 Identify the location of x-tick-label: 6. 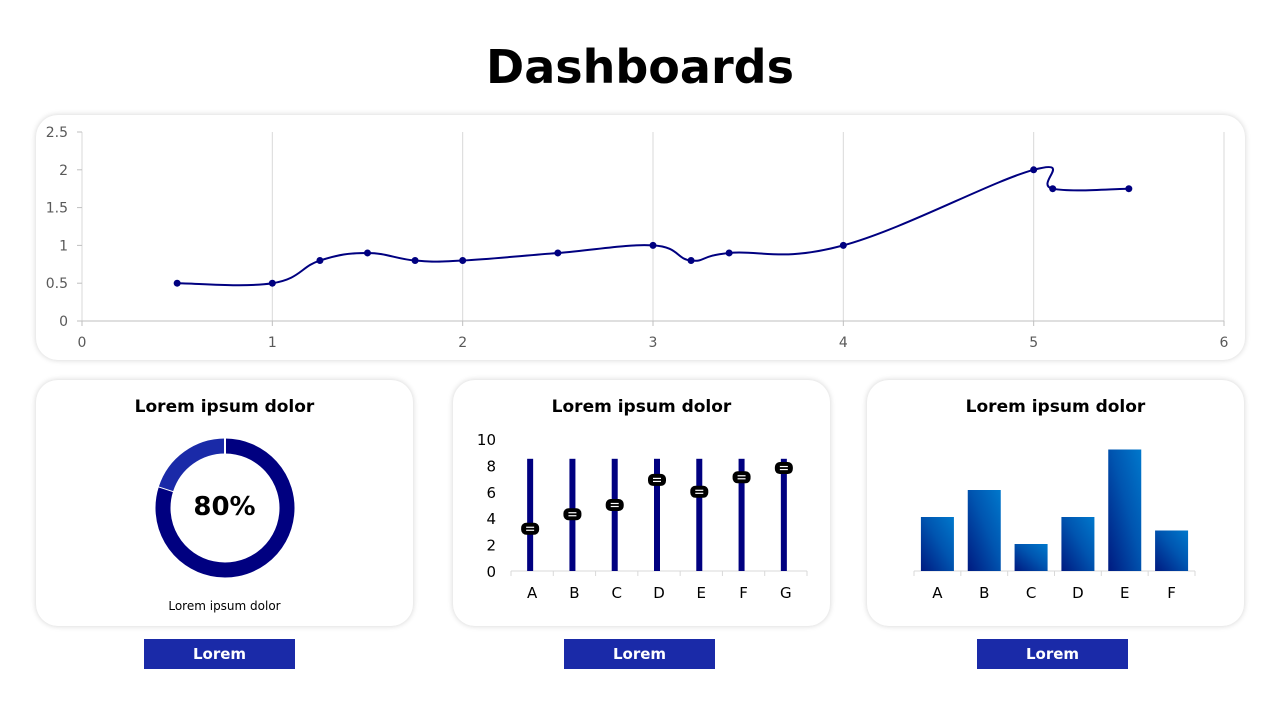
(1224, 343).